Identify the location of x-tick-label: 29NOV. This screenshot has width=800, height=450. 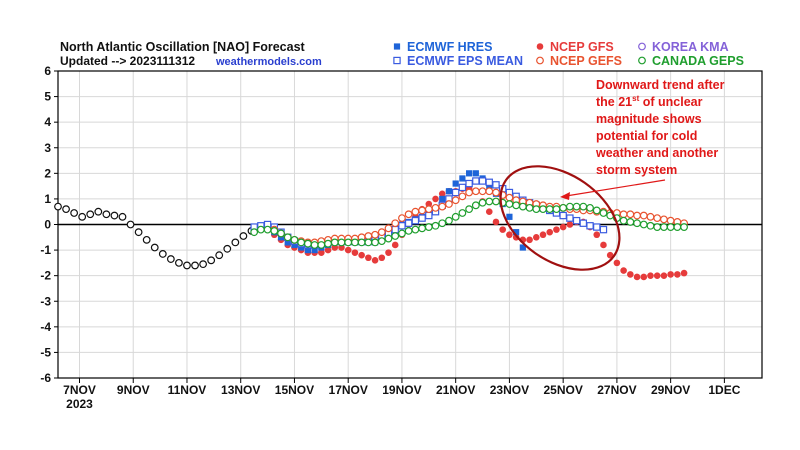
(670, 390).